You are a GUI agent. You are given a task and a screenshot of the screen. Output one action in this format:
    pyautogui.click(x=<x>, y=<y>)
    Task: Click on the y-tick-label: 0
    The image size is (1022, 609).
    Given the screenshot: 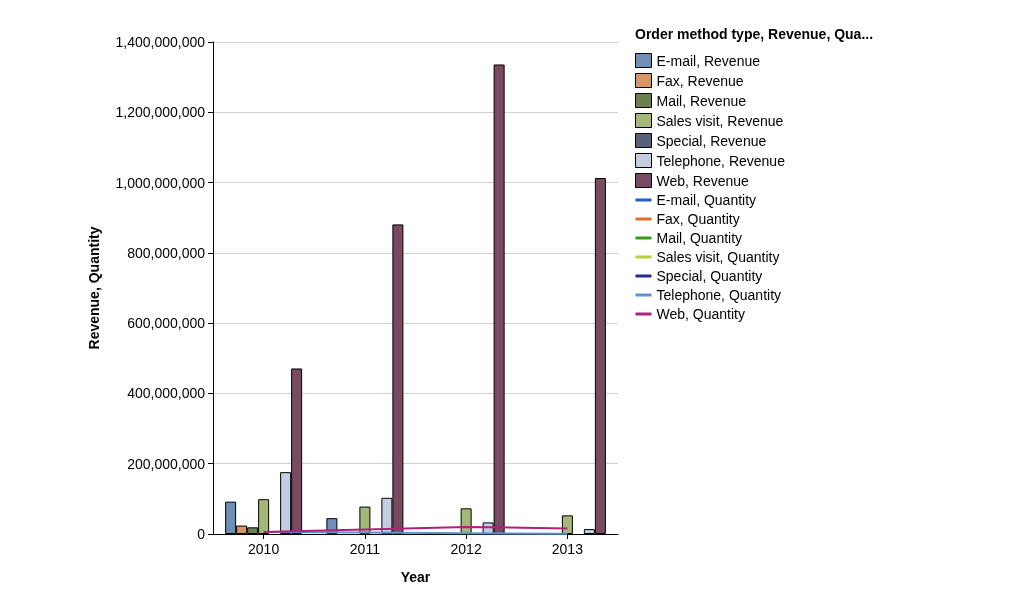 What is the action you would take?
    pyautogui.click(x=201, y=534)
    